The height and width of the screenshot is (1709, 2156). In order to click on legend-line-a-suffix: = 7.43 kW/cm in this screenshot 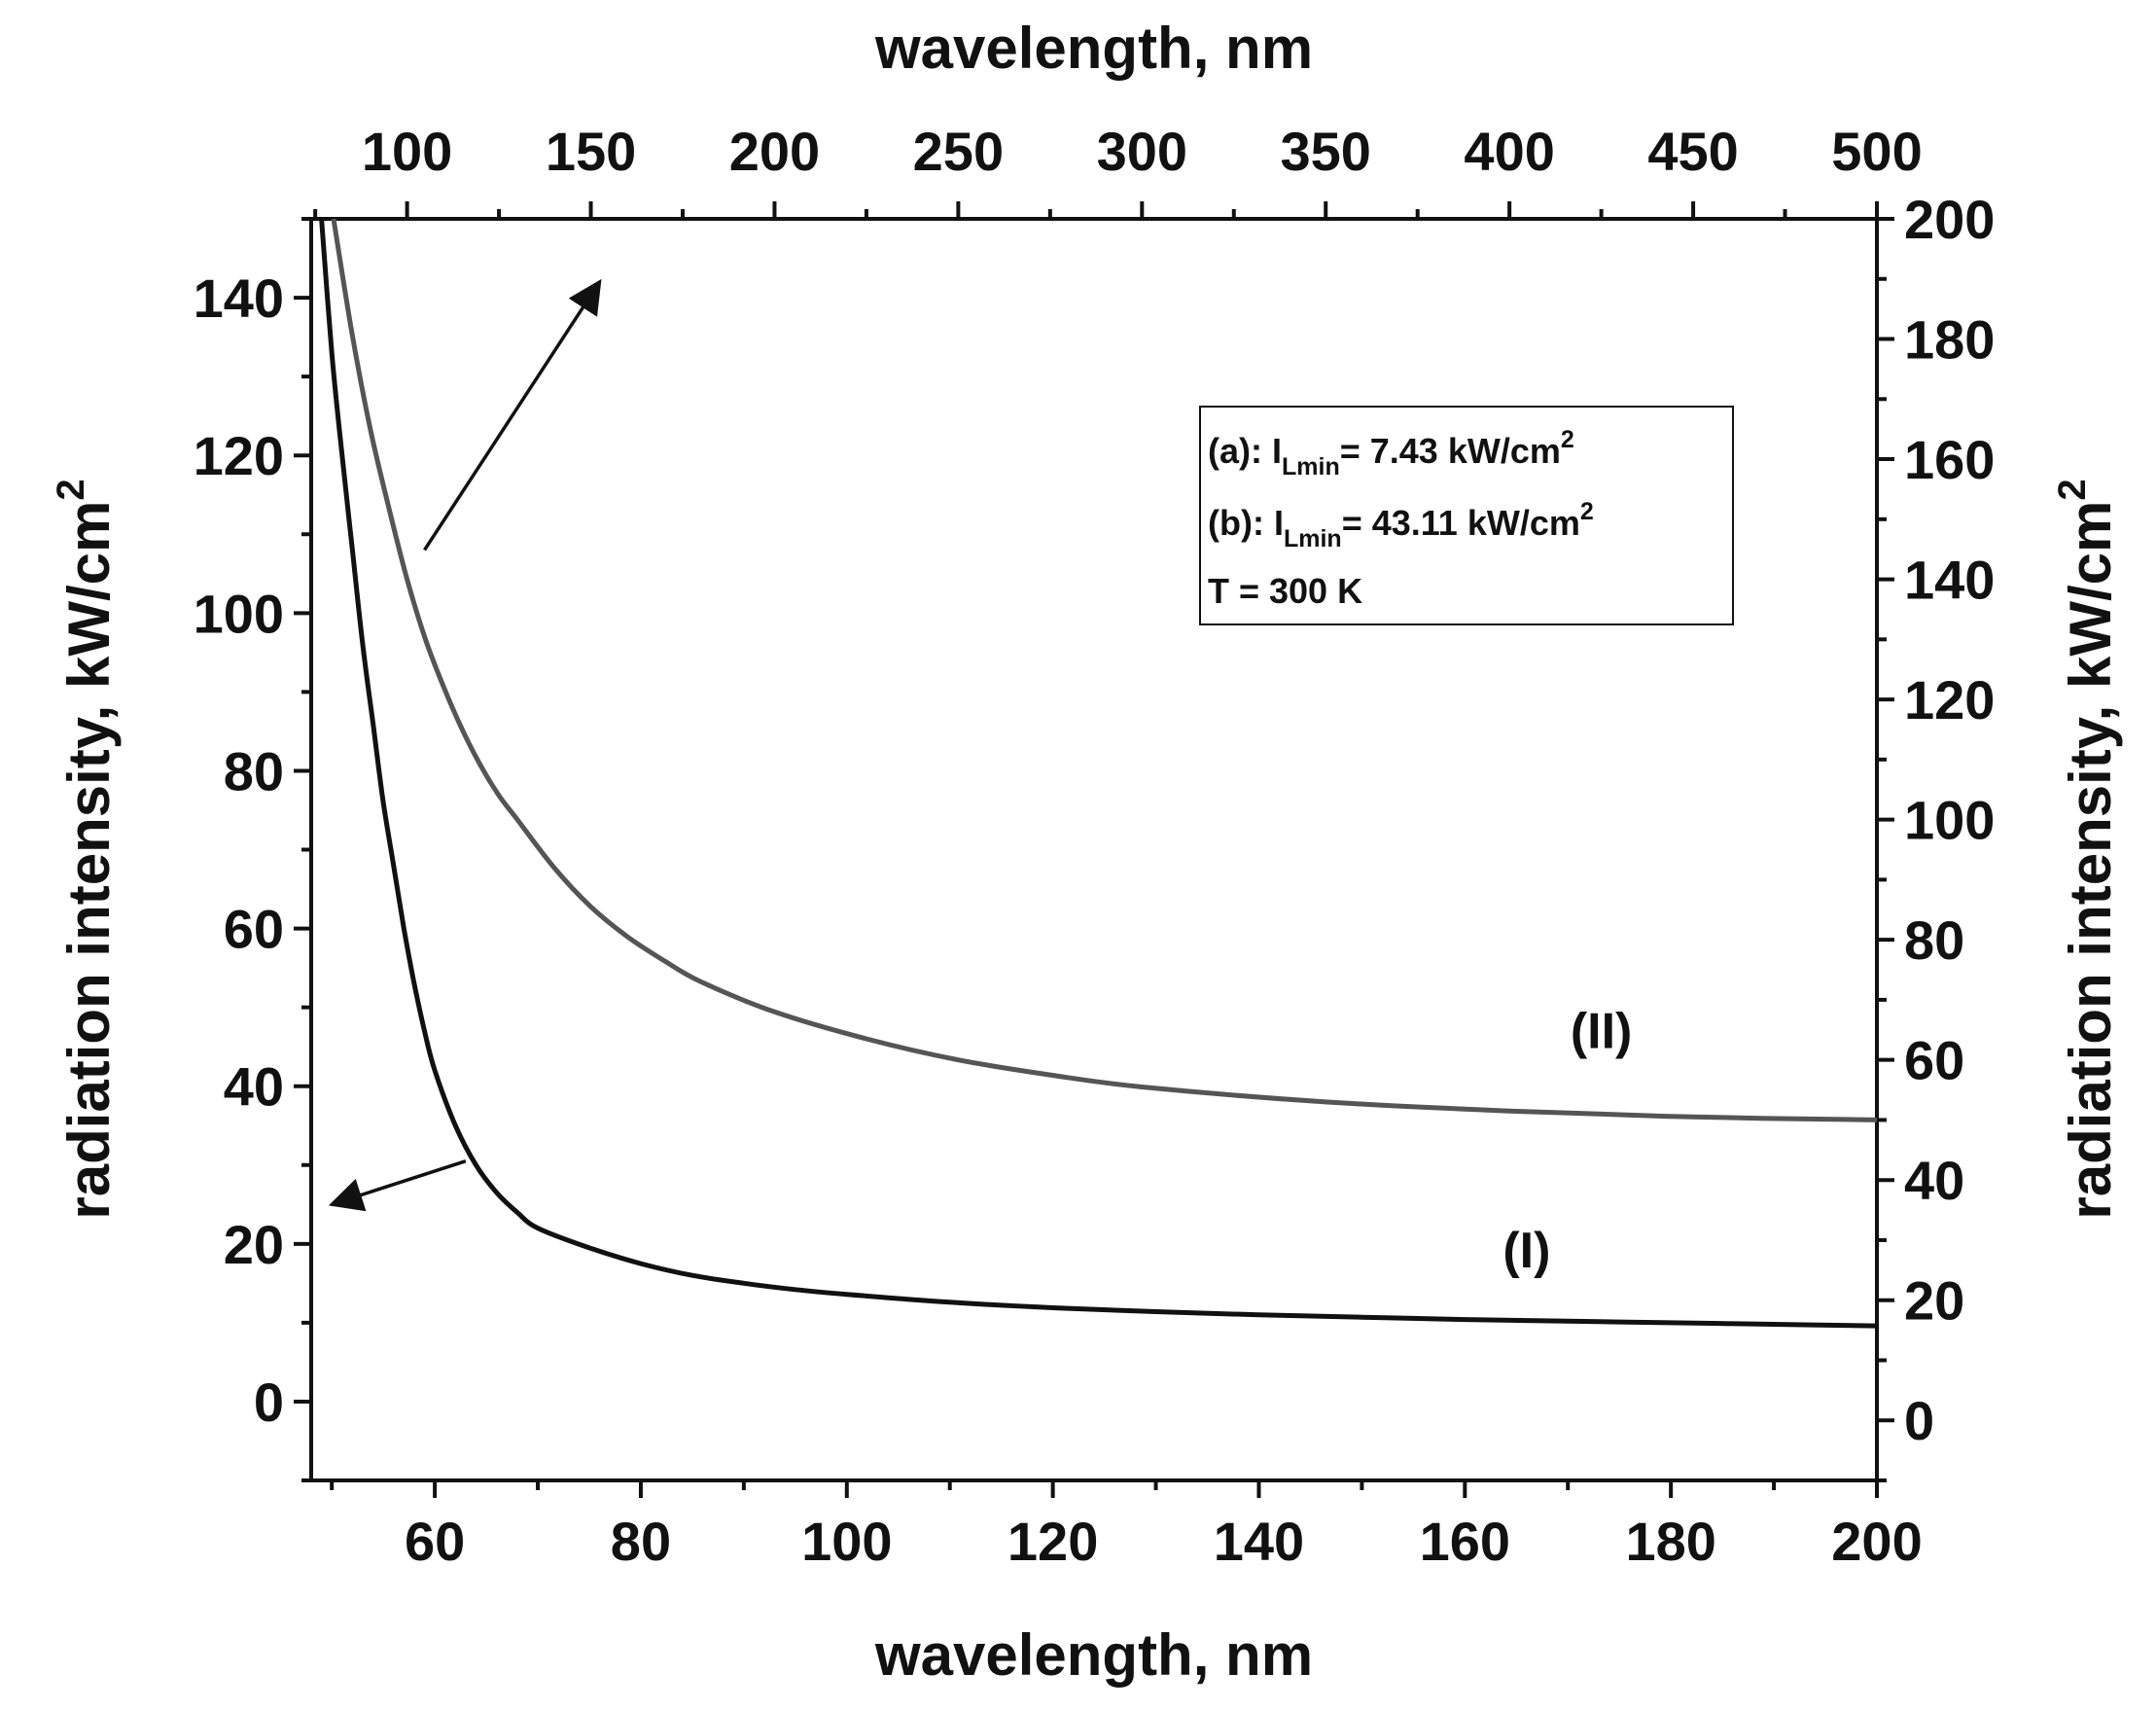, I will do `click(1450, 451)`.